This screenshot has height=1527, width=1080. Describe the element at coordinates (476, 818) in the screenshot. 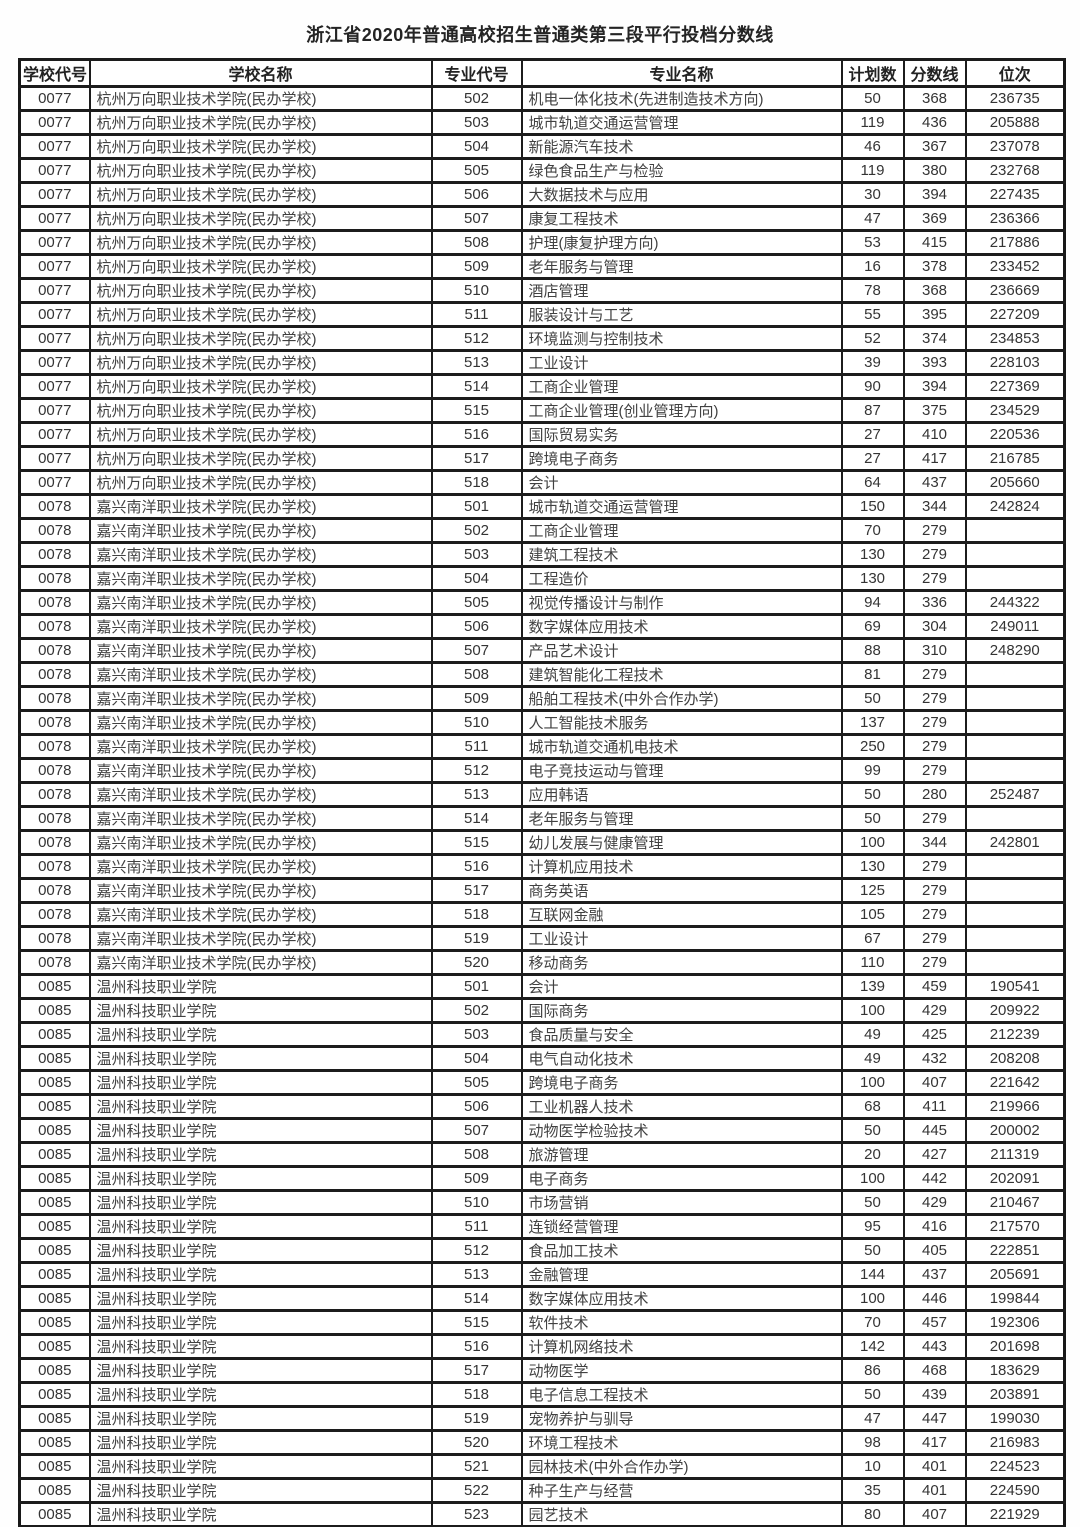

I see `major-code-cell: 514` at that location.